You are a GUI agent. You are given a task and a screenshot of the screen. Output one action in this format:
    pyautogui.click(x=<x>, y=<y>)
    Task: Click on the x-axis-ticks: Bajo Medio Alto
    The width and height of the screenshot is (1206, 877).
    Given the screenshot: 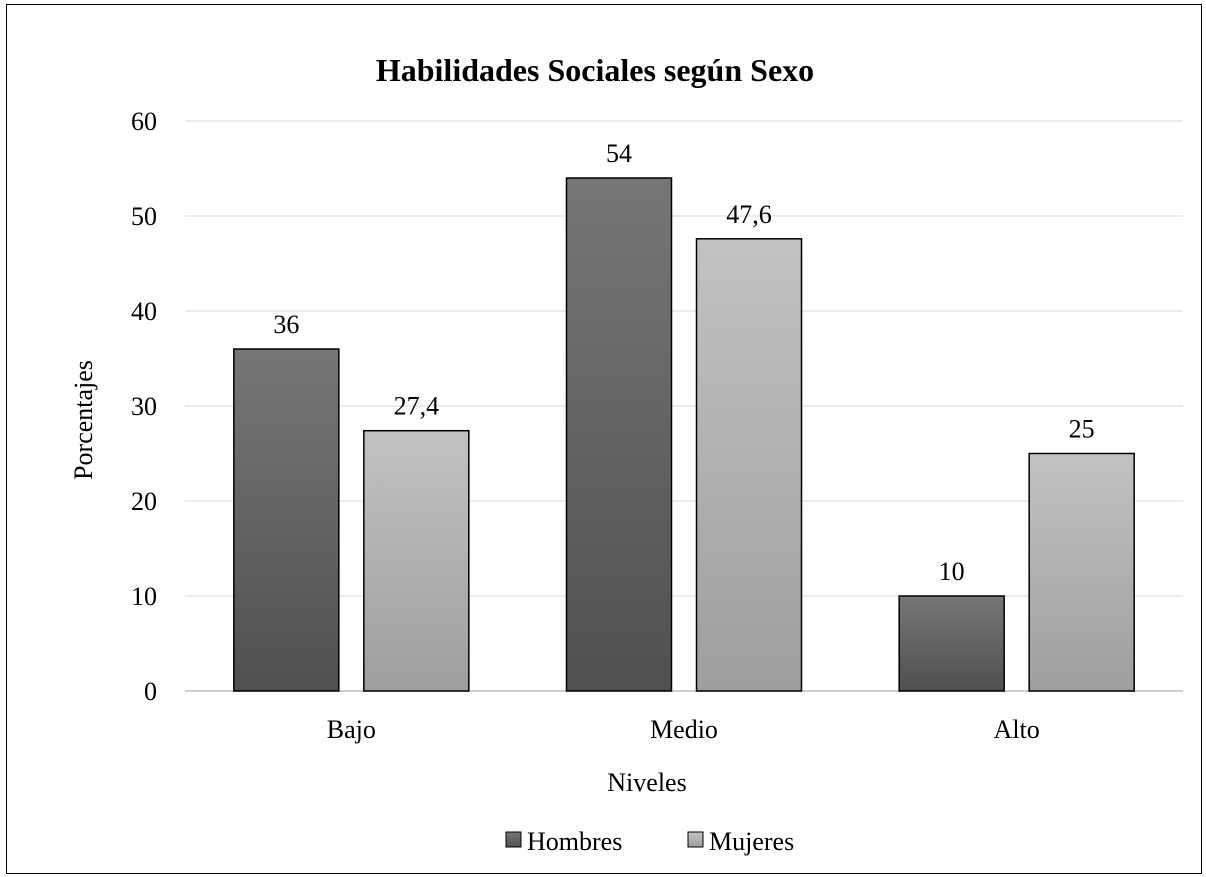 What is the action you would take?
    pyautogui.click(x=683, y=729)
    